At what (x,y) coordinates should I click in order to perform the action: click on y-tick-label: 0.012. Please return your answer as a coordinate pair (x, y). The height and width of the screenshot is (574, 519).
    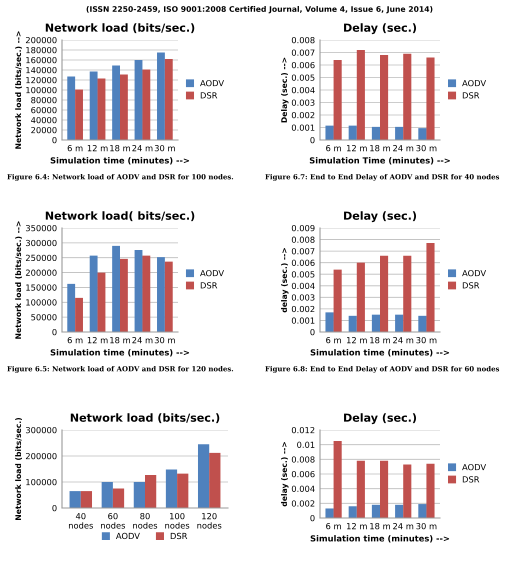
    Looking at the image, I should click on (303, 430).